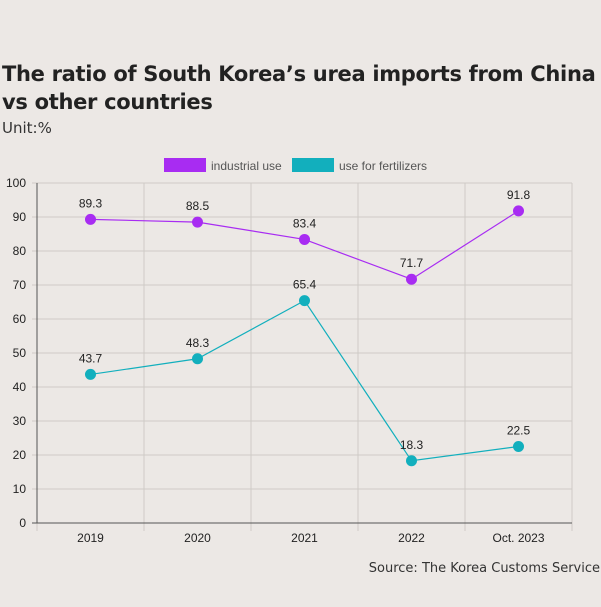 The image size is (601, 607). Describe the element at coordinates (519, 431) in the screenshot. I see `data-label: 22.5` at that location.